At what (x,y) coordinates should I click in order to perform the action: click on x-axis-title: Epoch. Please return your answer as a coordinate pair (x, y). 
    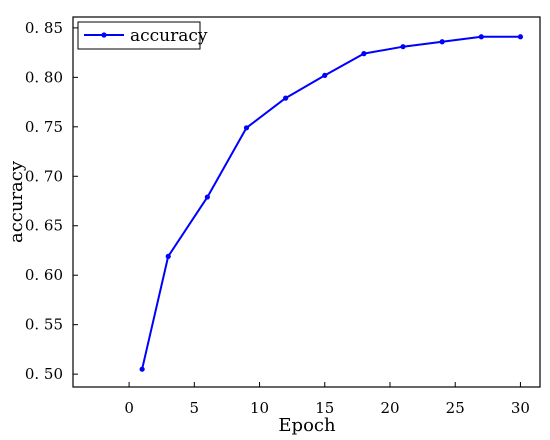
    Looking at the image, I should click on (307, 425).